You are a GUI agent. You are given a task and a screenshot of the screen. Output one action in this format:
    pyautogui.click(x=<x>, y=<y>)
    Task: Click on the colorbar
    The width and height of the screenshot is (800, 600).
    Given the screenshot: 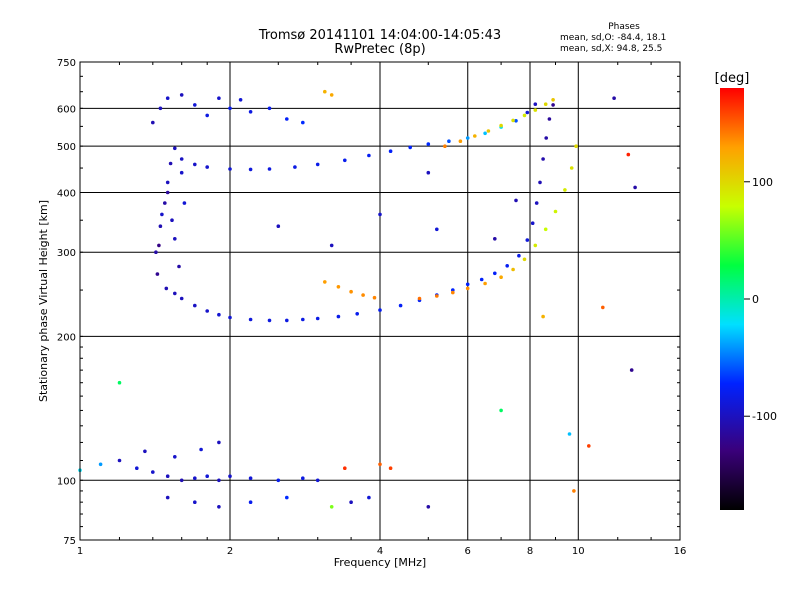 What is the action you would take?
    pyautogui.click(x=732, y=299)
    